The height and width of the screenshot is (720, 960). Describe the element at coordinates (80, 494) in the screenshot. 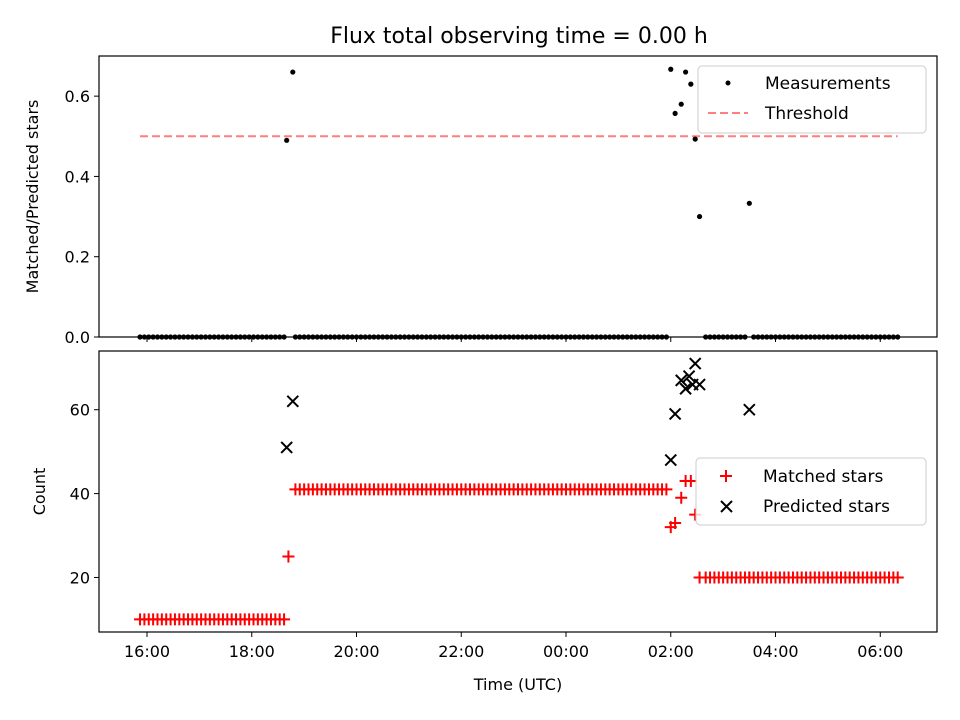

I see `bottom-y-tick-label: 40` at that location.